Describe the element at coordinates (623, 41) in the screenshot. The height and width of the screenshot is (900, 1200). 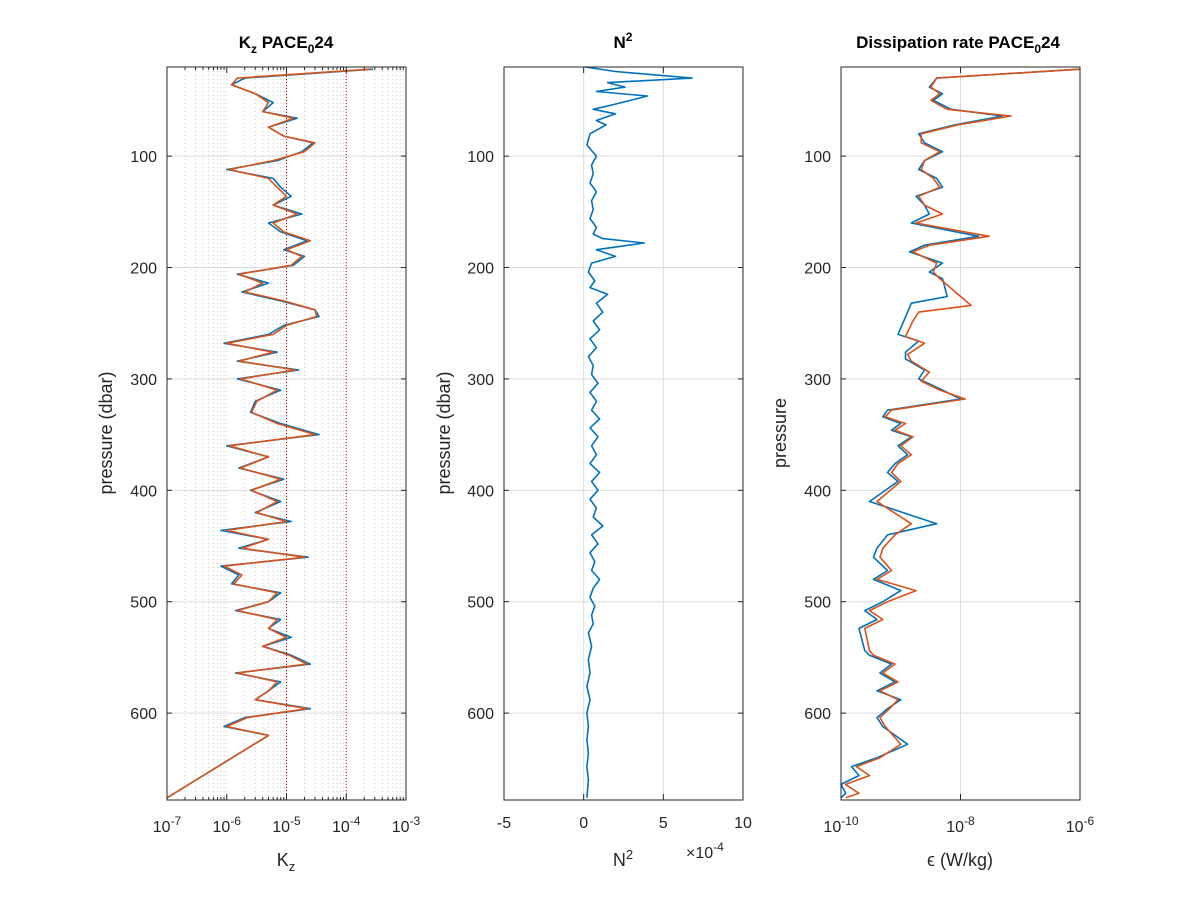
I see `n2-title: N2` at that location.